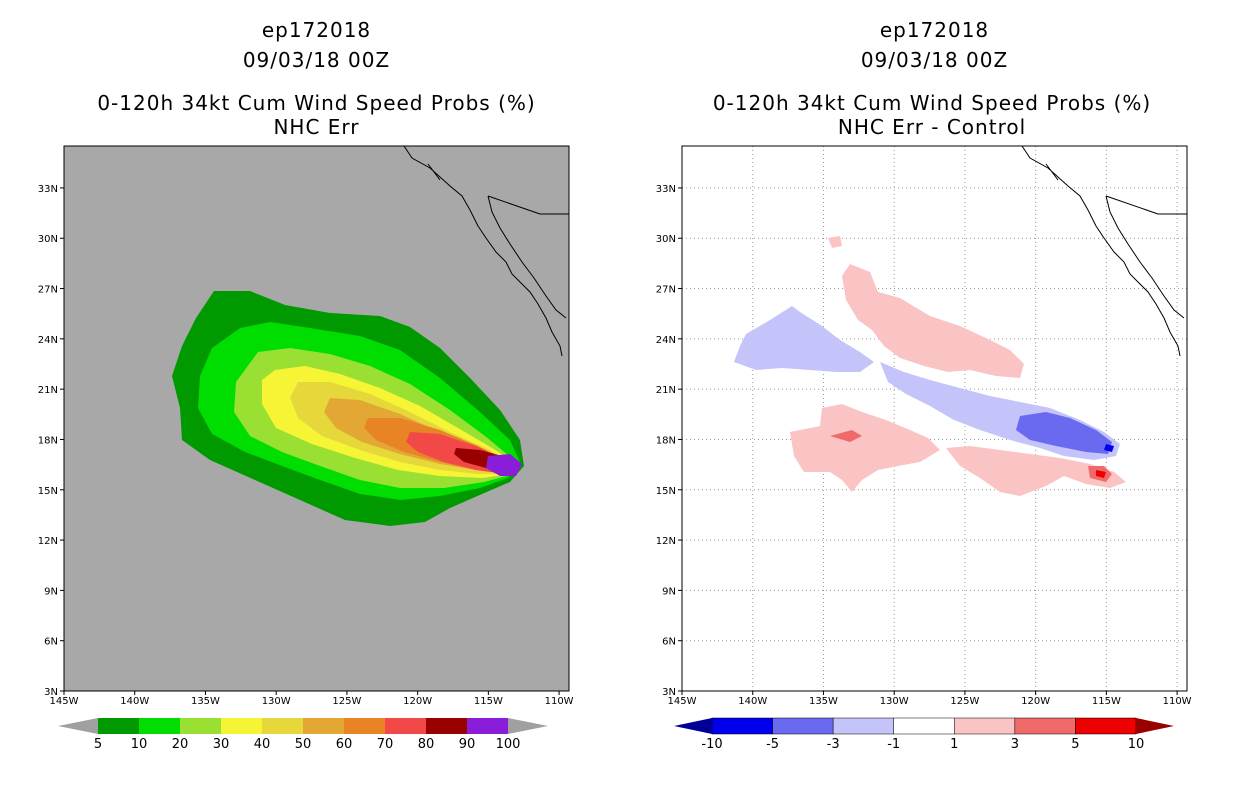 This screenshot has width=1236, height=800. Describe the element at coordinates (1155, 726) in the screenshot. I see `right-colorbar-overflow-triangle` at that location.